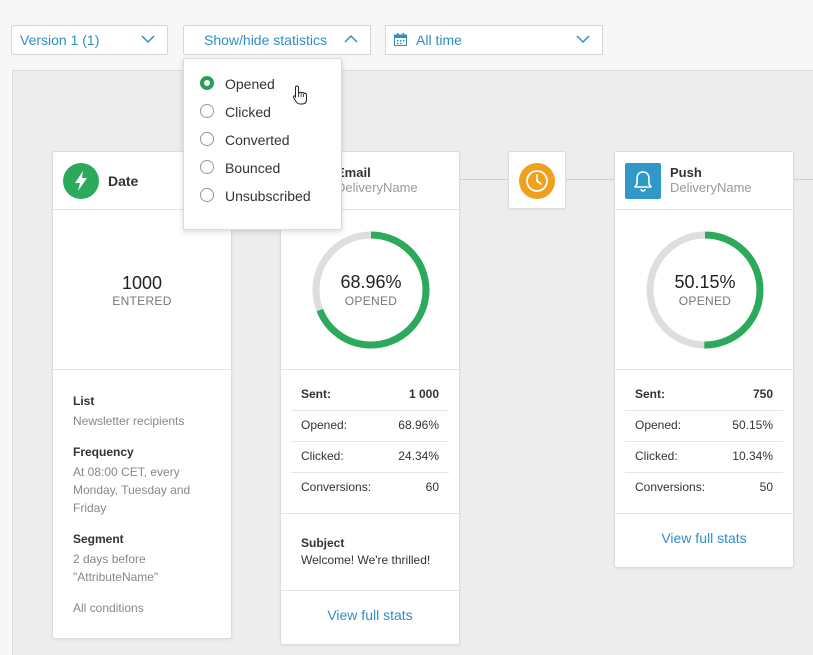 The width and height of the screenshot is (813, 655). I want to click on all-conditions-link: All conditions, so click(108, 608).